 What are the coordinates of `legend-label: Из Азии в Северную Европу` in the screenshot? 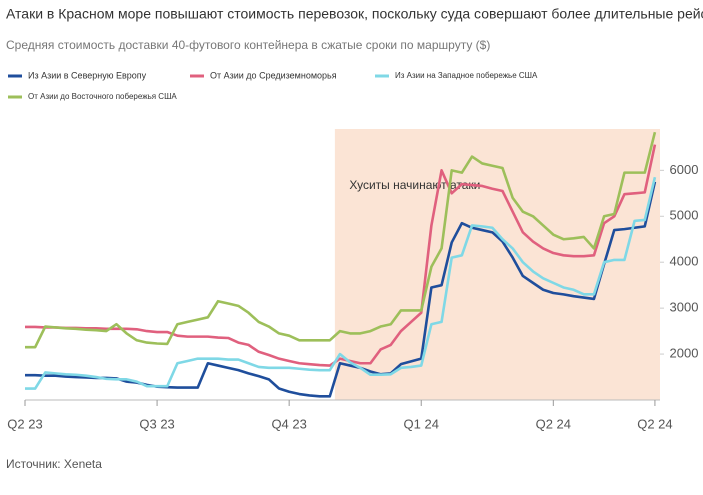 It's located at (87, 75).